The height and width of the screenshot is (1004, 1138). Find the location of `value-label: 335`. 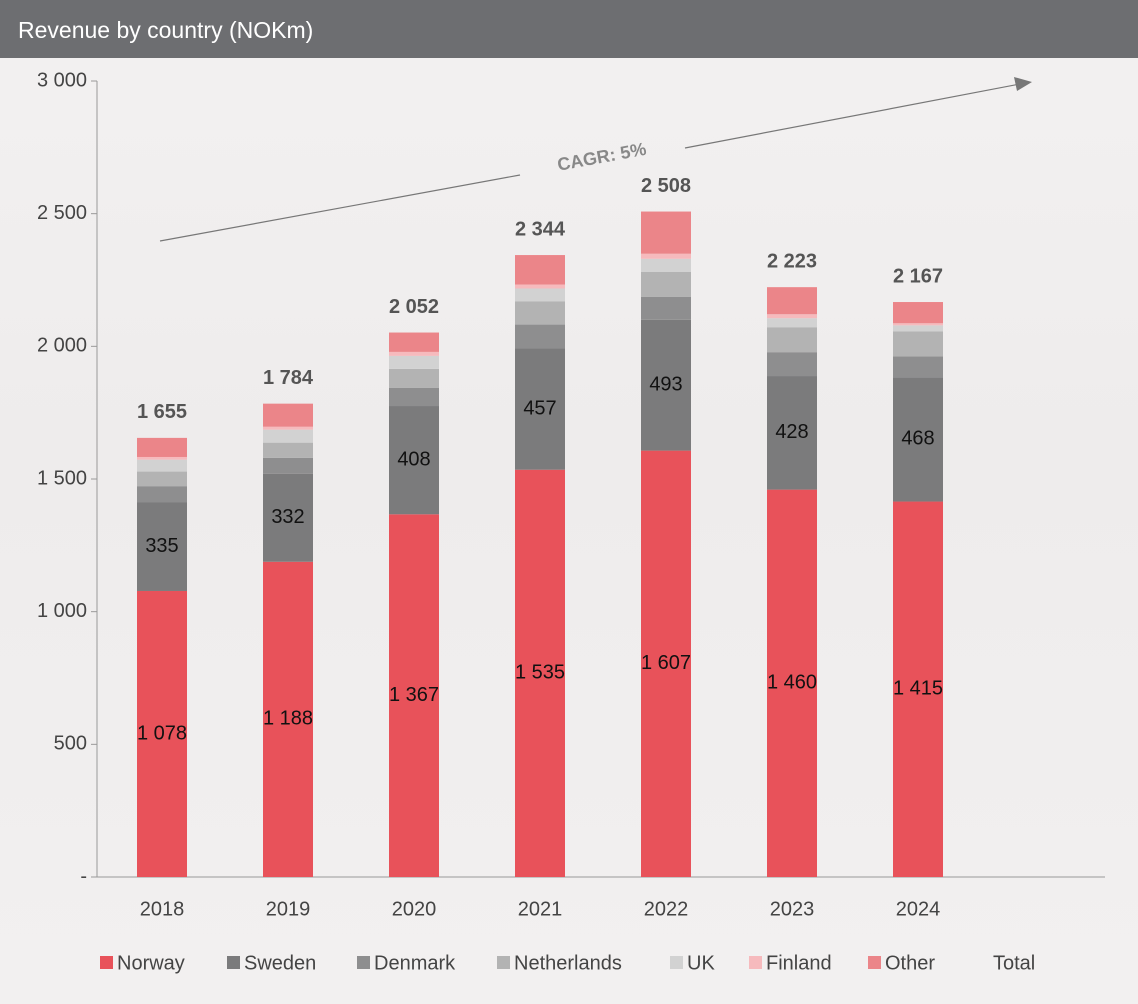

value-label: 335 is located at coordinates (161, 546).